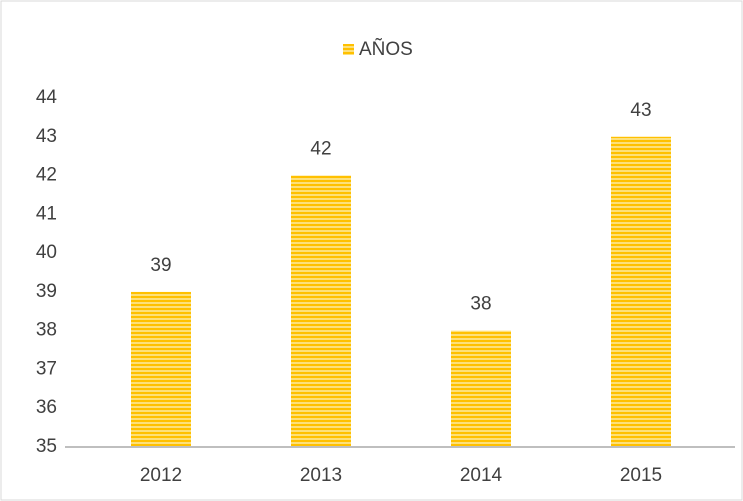  I want to click on x-tick-label: 2012, so click(161, 475).